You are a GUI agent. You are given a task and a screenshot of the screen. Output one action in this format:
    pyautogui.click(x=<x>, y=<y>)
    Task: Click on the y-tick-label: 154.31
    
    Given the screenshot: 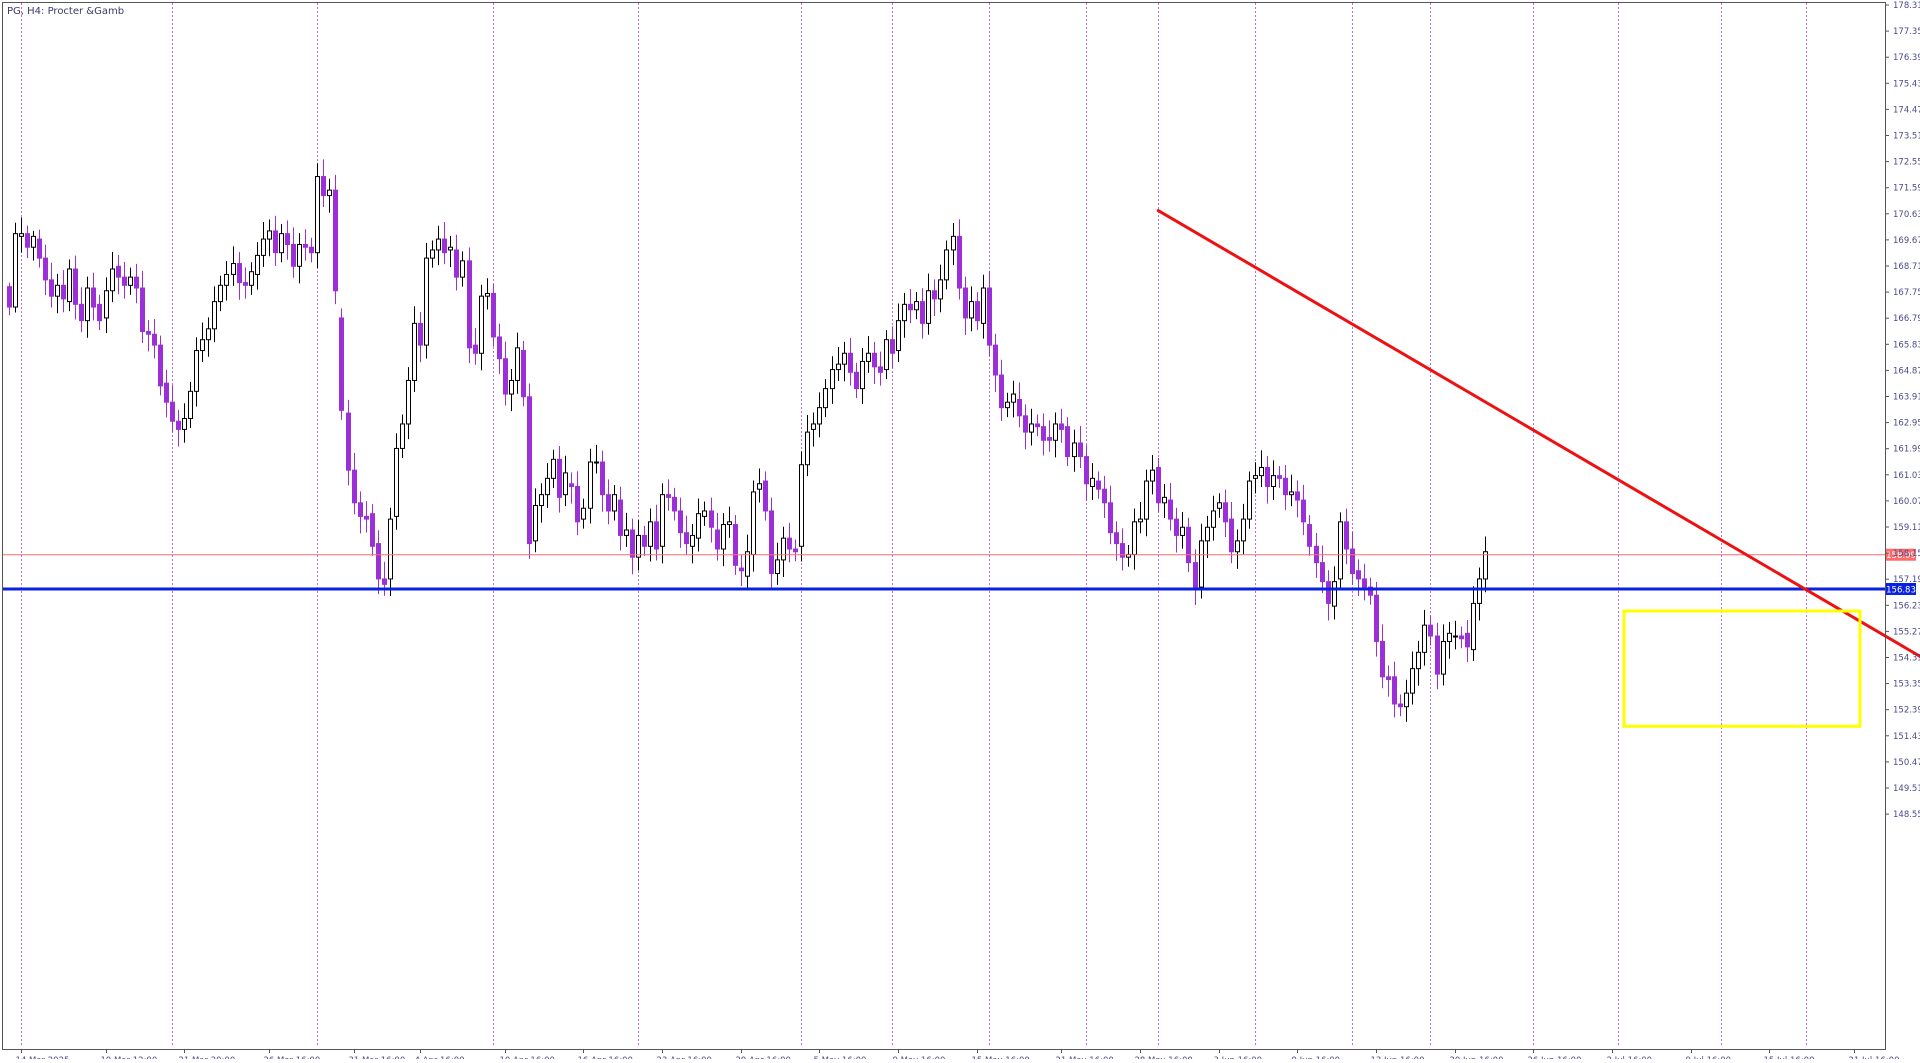 What is the action you would take?
    pyautogui.click(x=1906, y=659)
    